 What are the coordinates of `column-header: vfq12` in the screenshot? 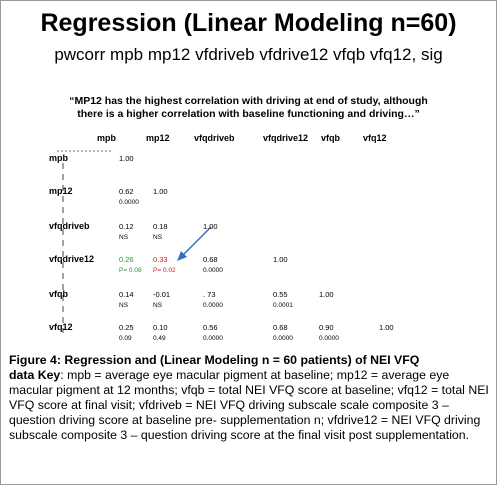 It's located at (375, 138).